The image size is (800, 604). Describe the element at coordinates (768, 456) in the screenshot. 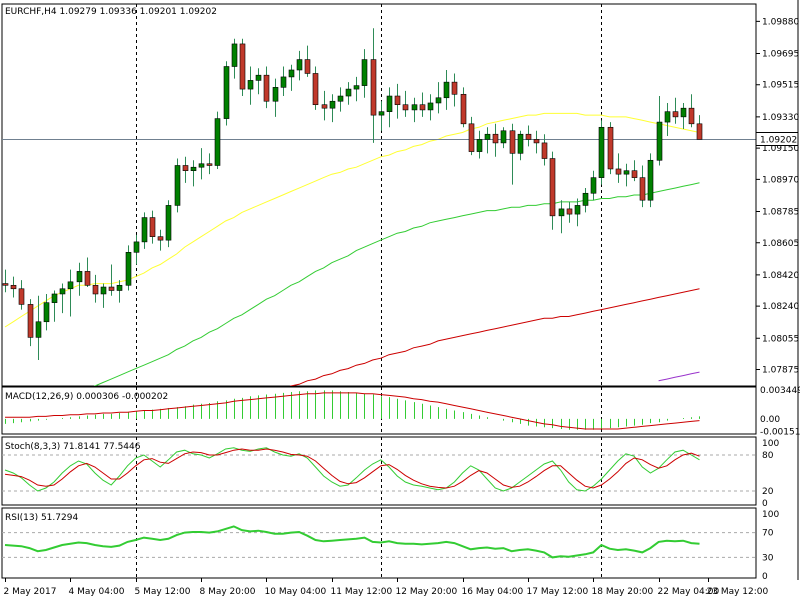

I see `stoch-tick-label: 80` at that location.